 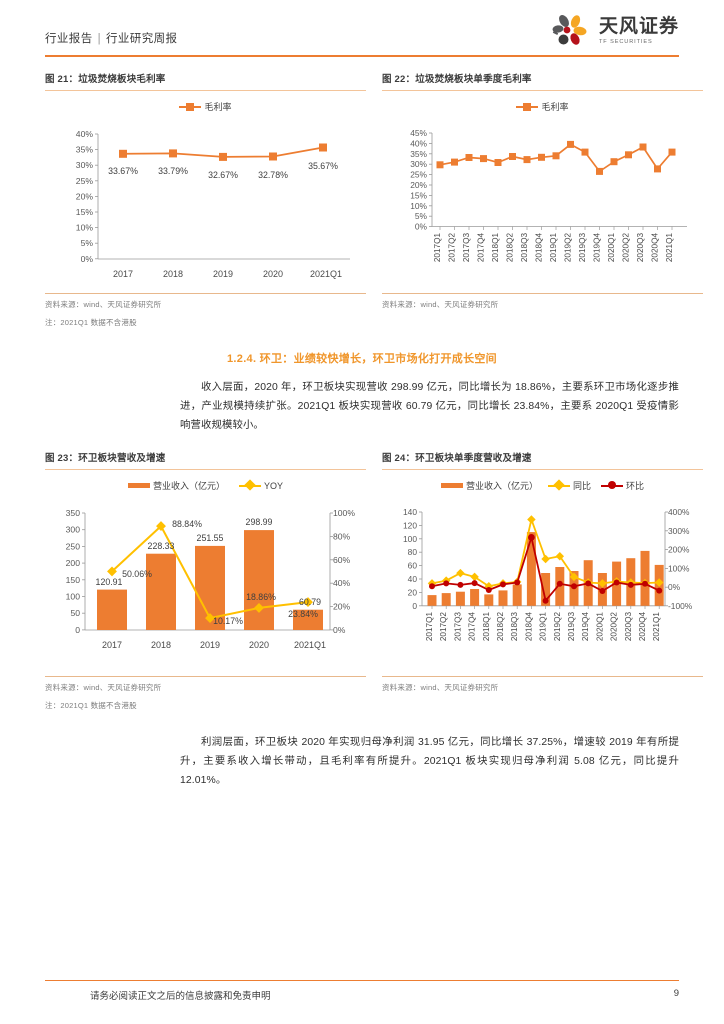 I want to click on svg-text: 300, so click(x=73, y=529).